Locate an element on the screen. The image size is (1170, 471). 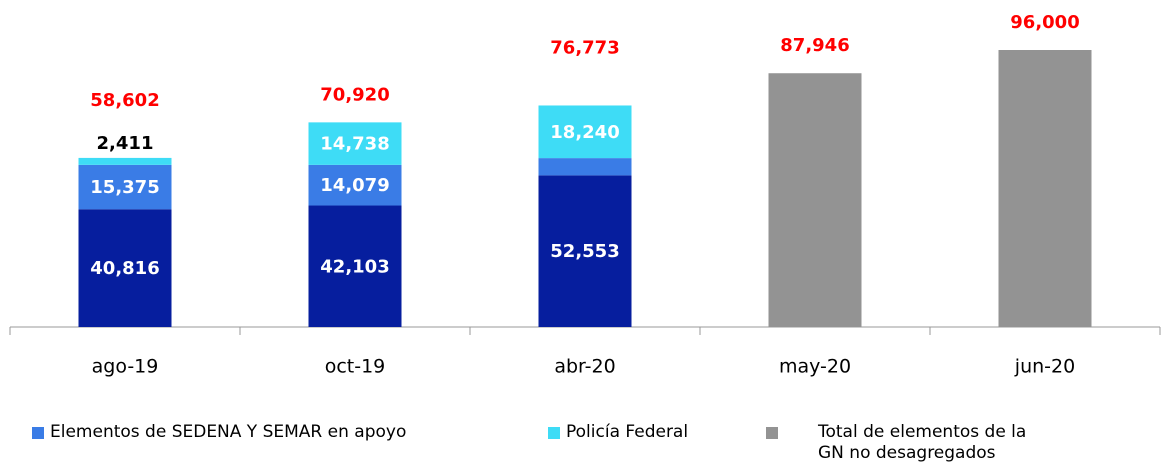
data-label: 14,738 is located at coordinates (354, 144).